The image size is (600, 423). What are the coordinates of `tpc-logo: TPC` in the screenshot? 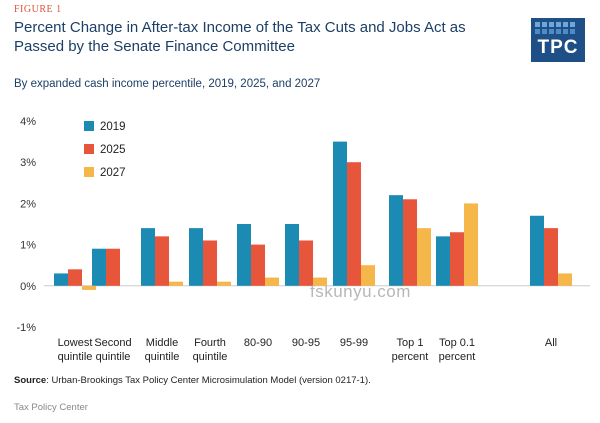 It's located at (558, 40).